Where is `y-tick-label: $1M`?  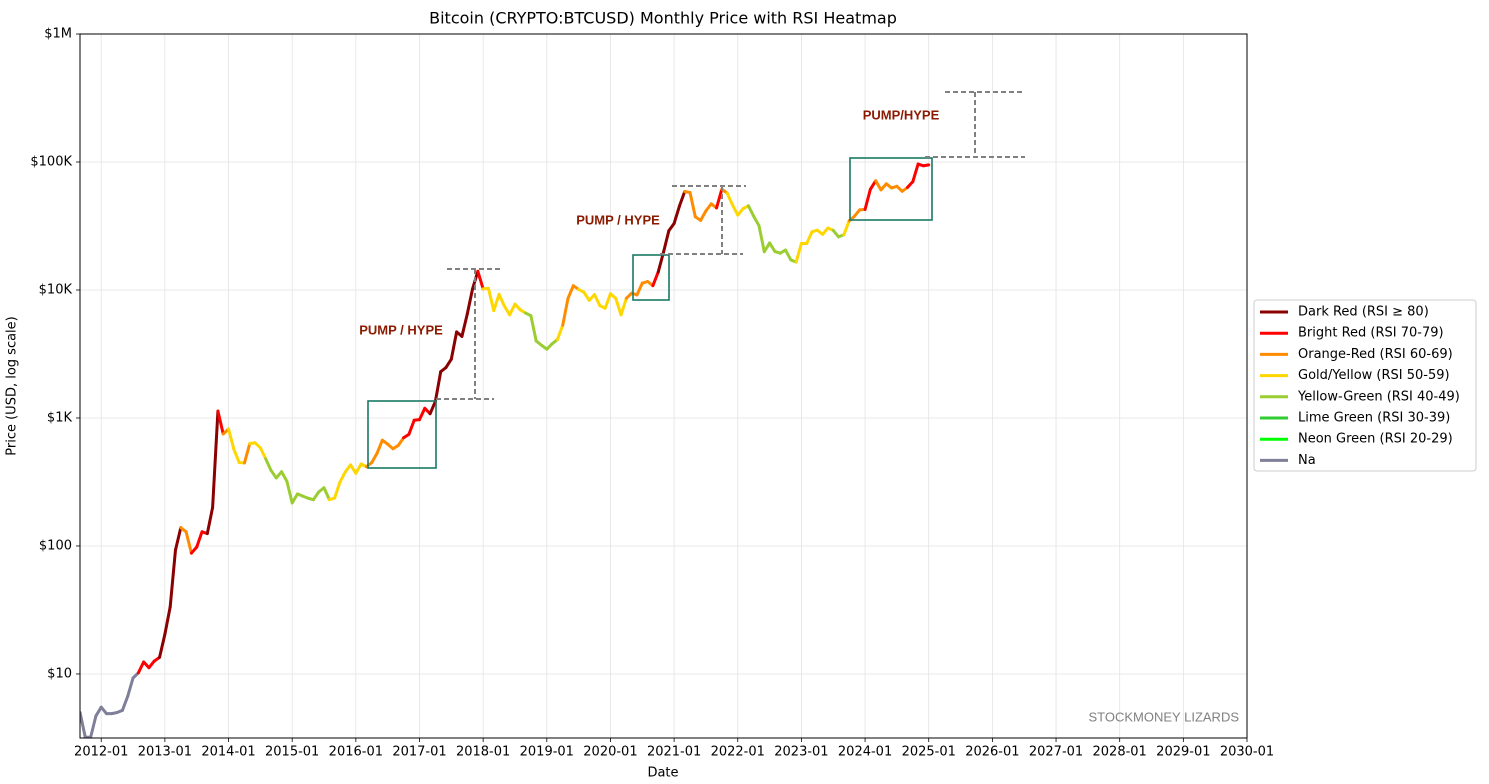 y-tick-label: $1M is located at coordinates (58, 34).